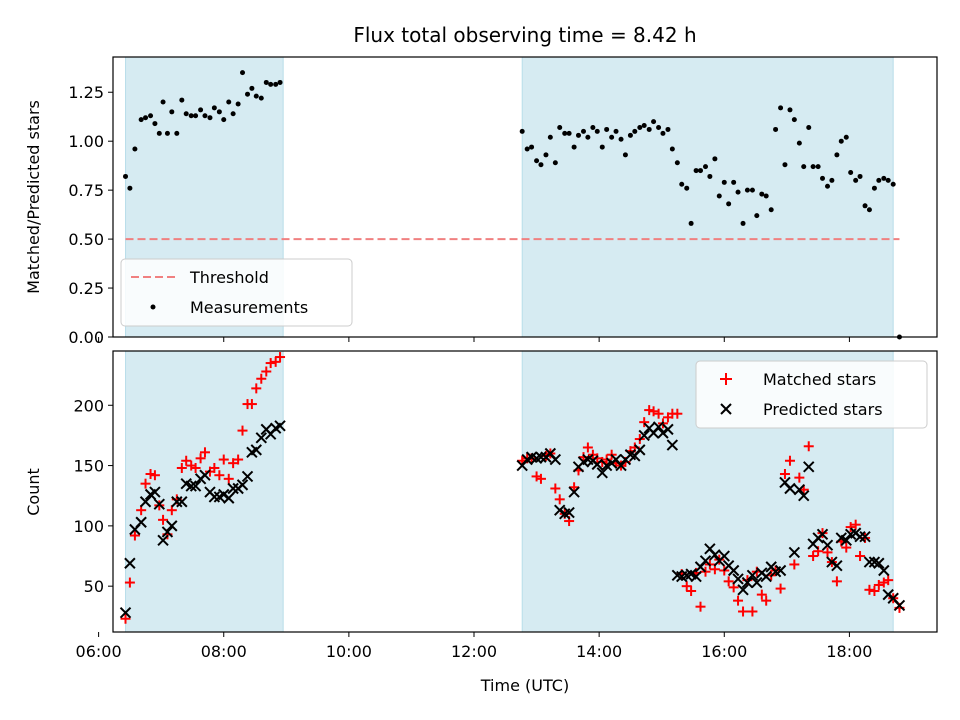 The image size is (960, 720). What do you see at coordinates (823, 409) in the screenshot?
I see `predicted-legend-label: Predicted stars` at bounding box center [823, 409].